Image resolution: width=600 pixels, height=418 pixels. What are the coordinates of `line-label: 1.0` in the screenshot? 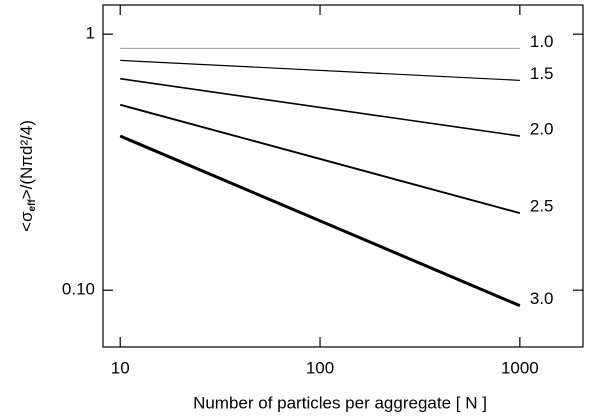 It's located at (542, 41).